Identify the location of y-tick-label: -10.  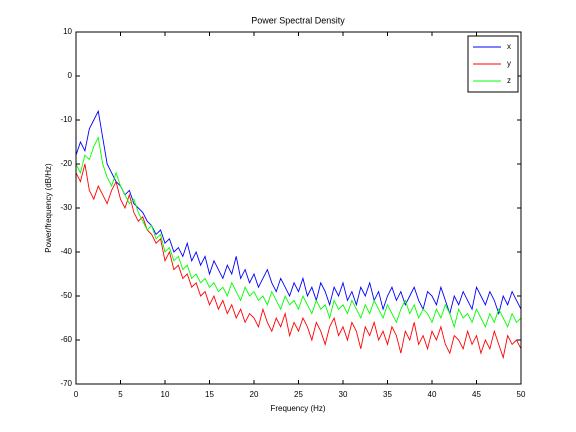
(66, 119).